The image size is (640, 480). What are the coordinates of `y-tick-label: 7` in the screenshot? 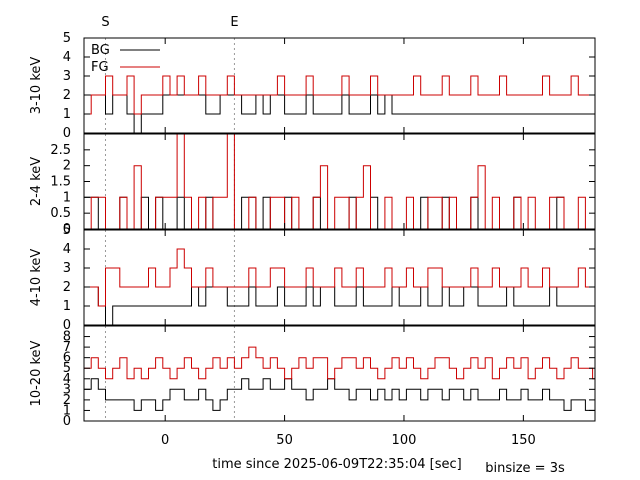 It's located at (67, 347).